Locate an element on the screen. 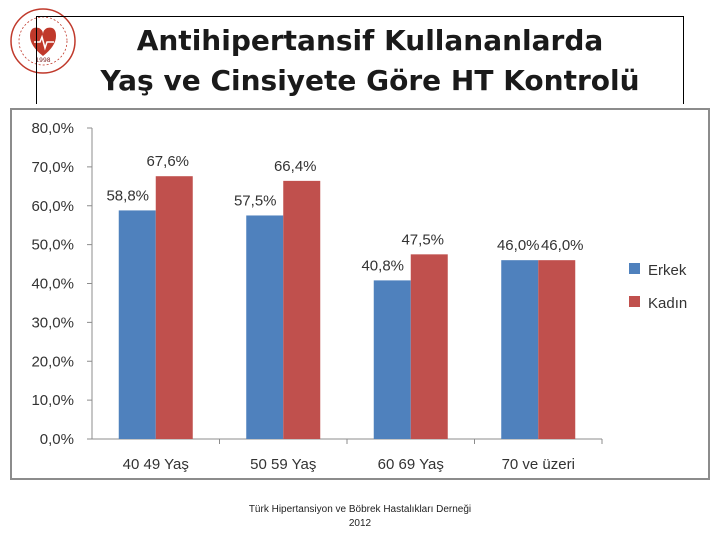 The image size is (720, 540). legend-swatch-kadin is located at coordinates (634, 301).